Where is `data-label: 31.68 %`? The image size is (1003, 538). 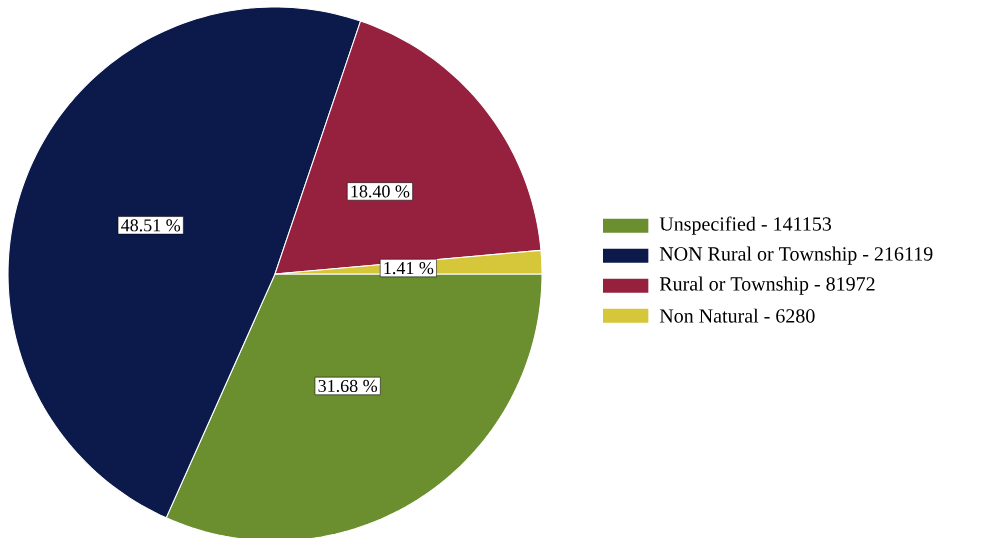
data-label: 31.68 % is located at coordinates (348, 386).